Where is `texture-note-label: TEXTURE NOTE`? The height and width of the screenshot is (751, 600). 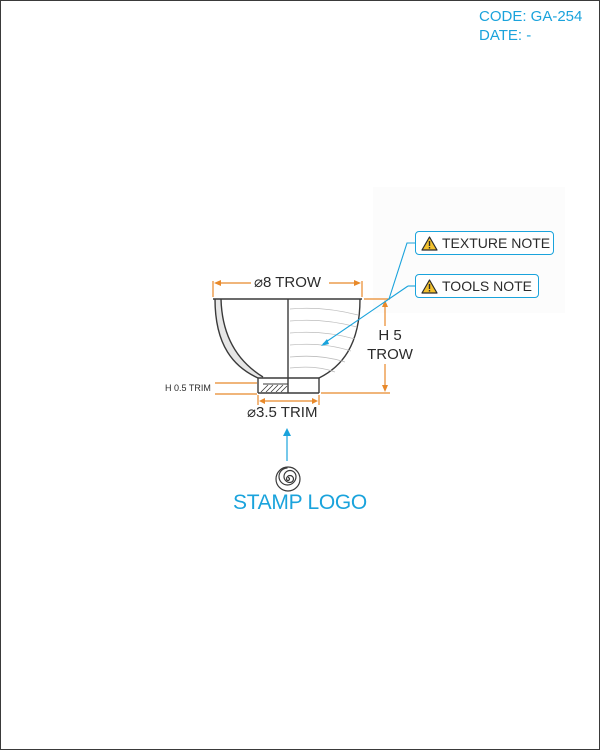 texture-note-label: TEXTURE NOTE is located at coordinates (496, 243).